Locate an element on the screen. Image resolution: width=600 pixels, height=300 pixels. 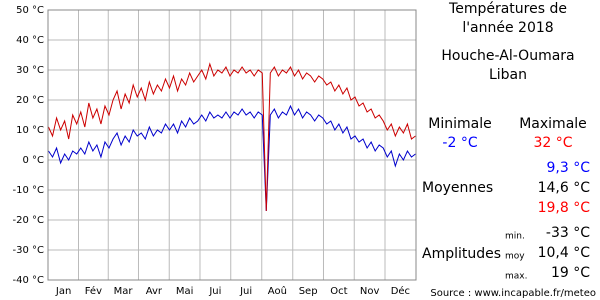
legend-label: Minimale is located at coordinates (459, 124).